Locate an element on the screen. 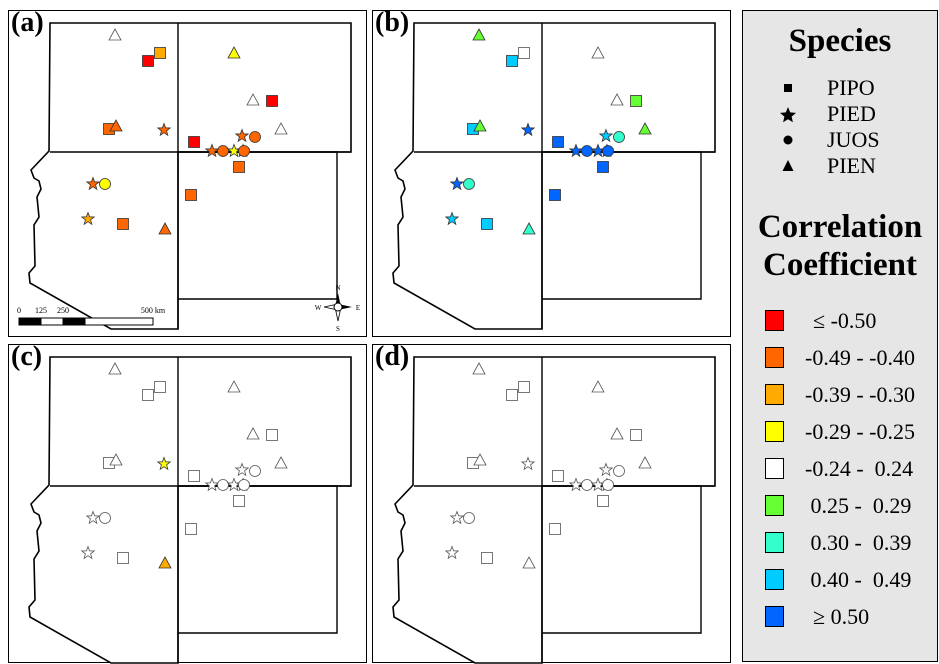  correlation-title-line2: Coefficient is located at coordinates (840, 265).